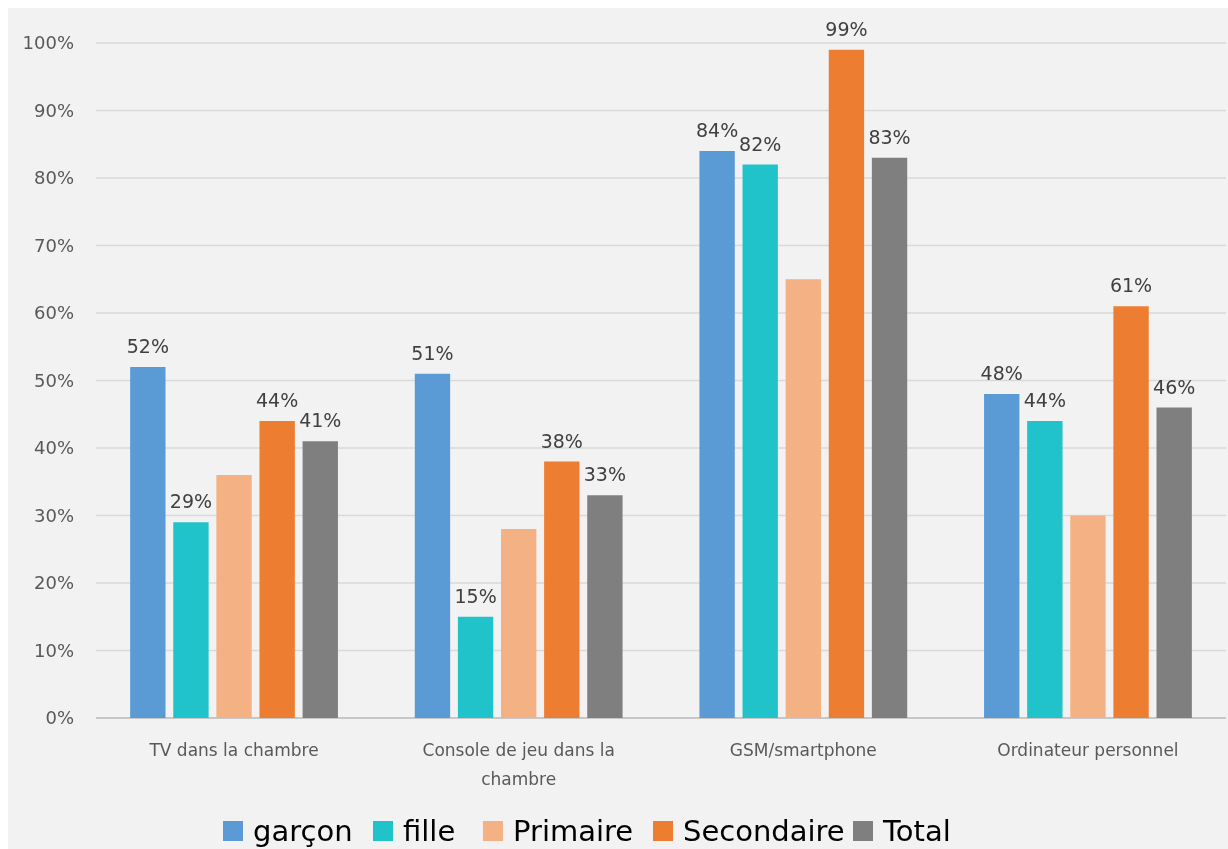 Image resolution: width=1228 pixels, height=849 pixels. I want to click on y-tick-label: 100%, so click(48, 43).